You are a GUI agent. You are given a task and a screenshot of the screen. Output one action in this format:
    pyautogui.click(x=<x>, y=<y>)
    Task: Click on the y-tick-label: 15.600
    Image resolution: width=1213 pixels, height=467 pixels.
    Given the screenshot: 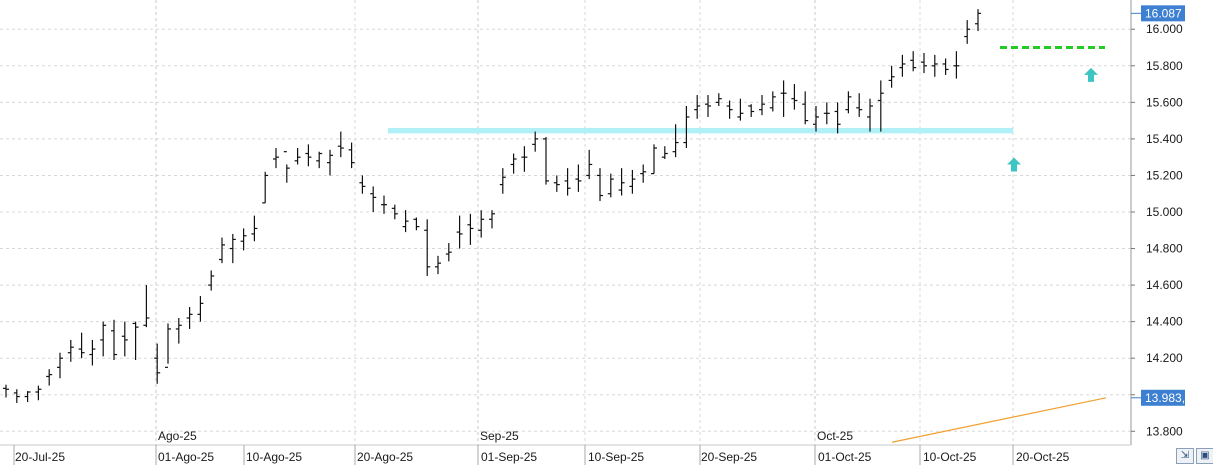 What is the action you would take?
    pyautogui.click(x=1164, y=102)
    